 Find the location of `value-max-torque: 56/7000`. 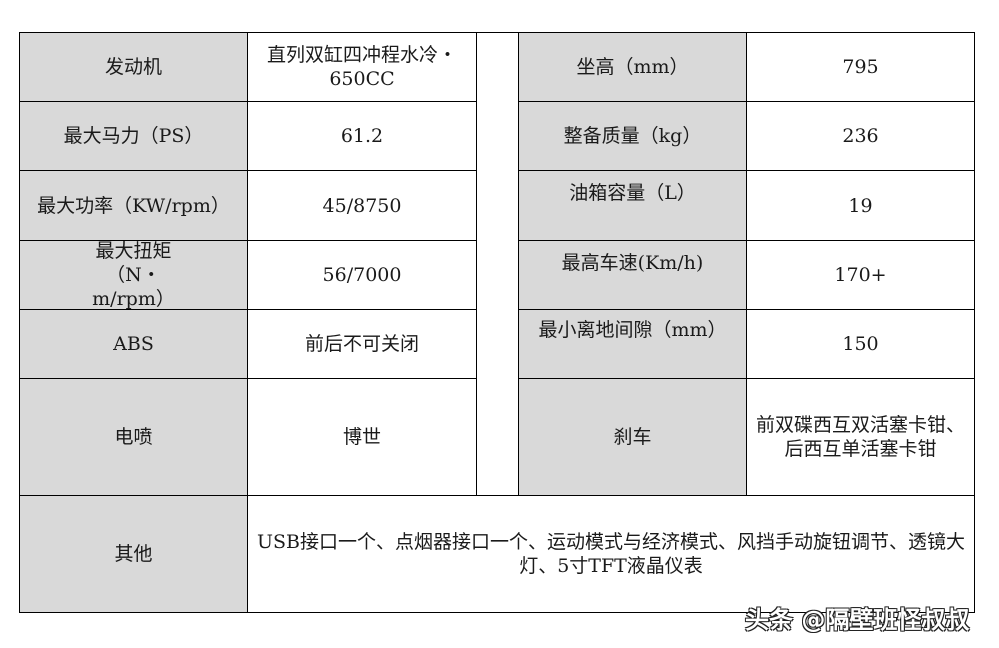

value-max-torque: 56/7000 is located at coordinates (362, 275).